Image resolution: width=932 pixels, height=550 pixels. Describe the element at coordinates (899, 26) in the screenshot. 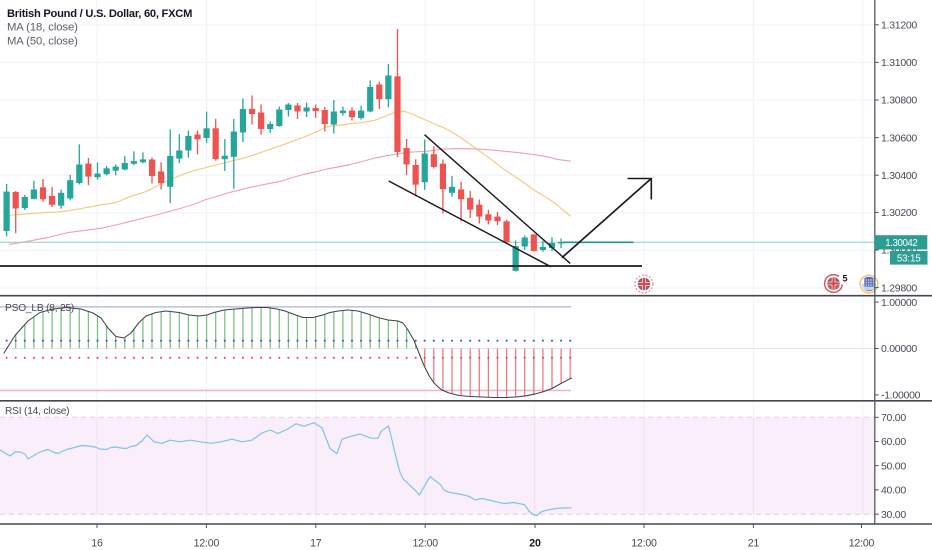

I see `svg-text: 1.31200` at that location.